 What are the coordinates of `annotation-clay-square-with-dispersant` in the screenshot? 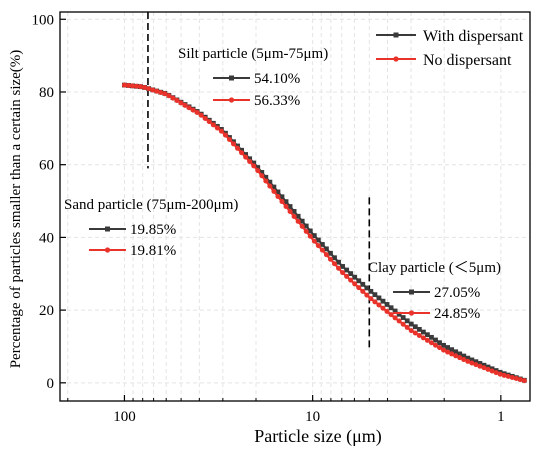 It's located at (411, 292).